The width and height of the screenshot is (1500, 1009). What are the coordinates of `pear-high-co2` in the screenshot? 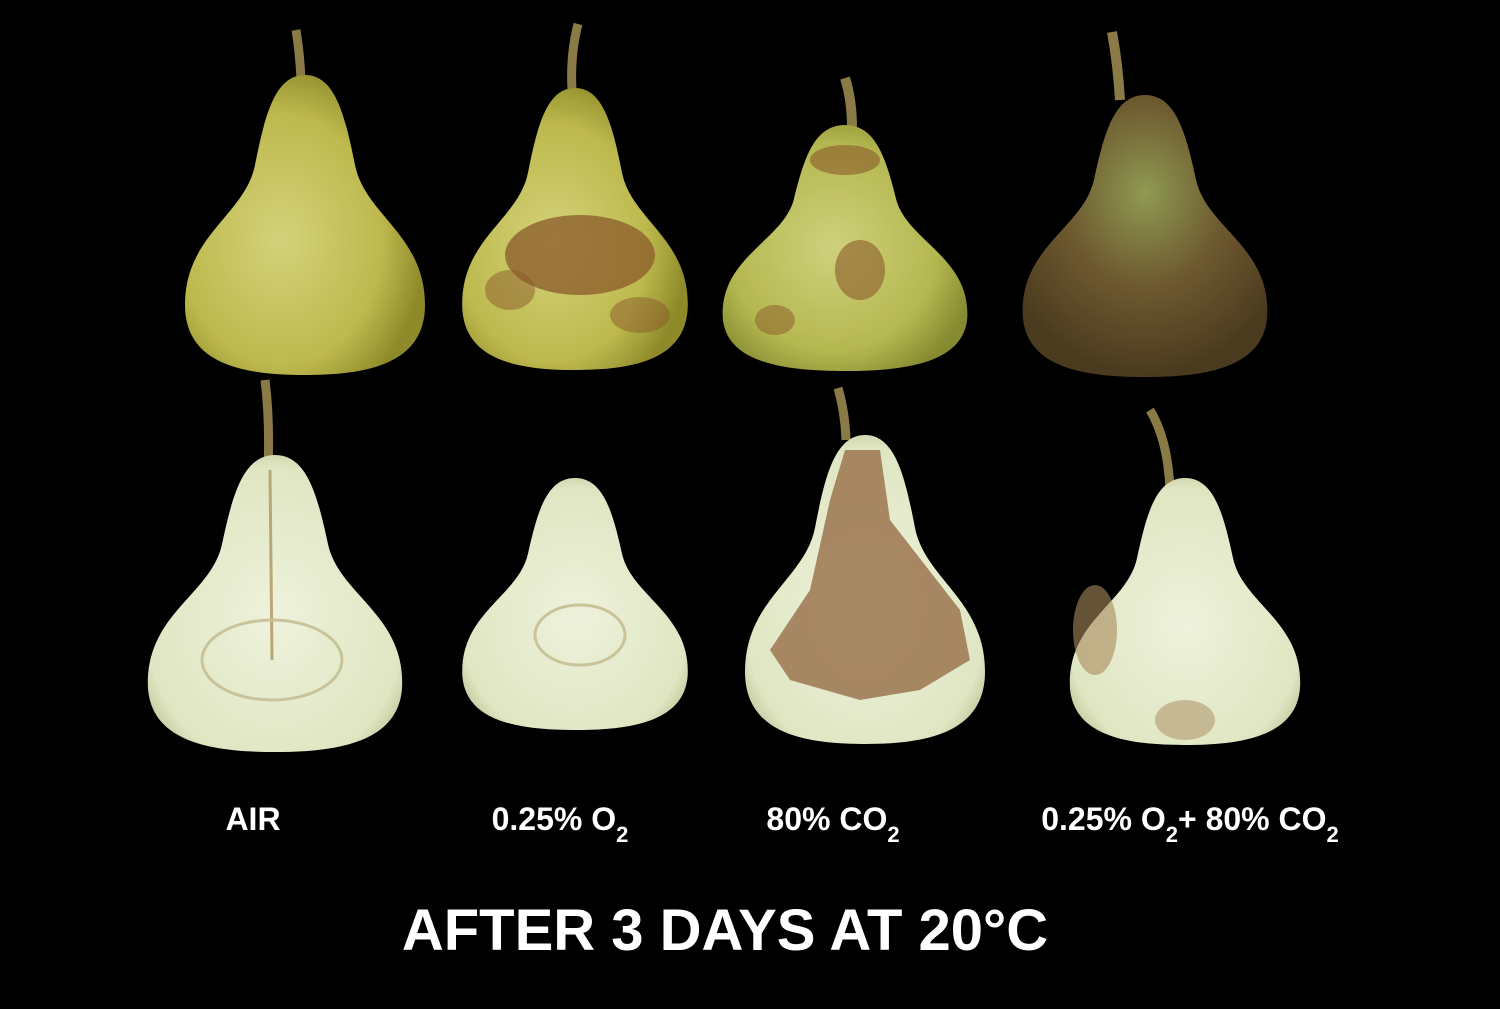 It's located at (845, 223).